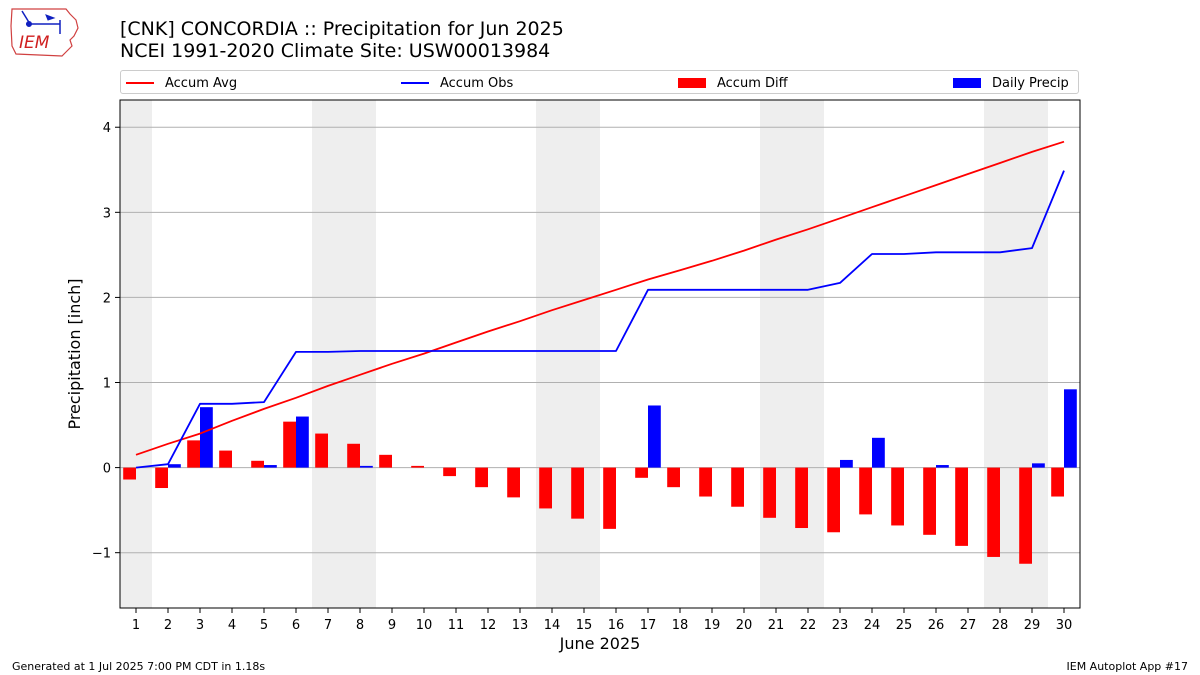  I want to click on y-tick-label: 4, so click(107, 128).